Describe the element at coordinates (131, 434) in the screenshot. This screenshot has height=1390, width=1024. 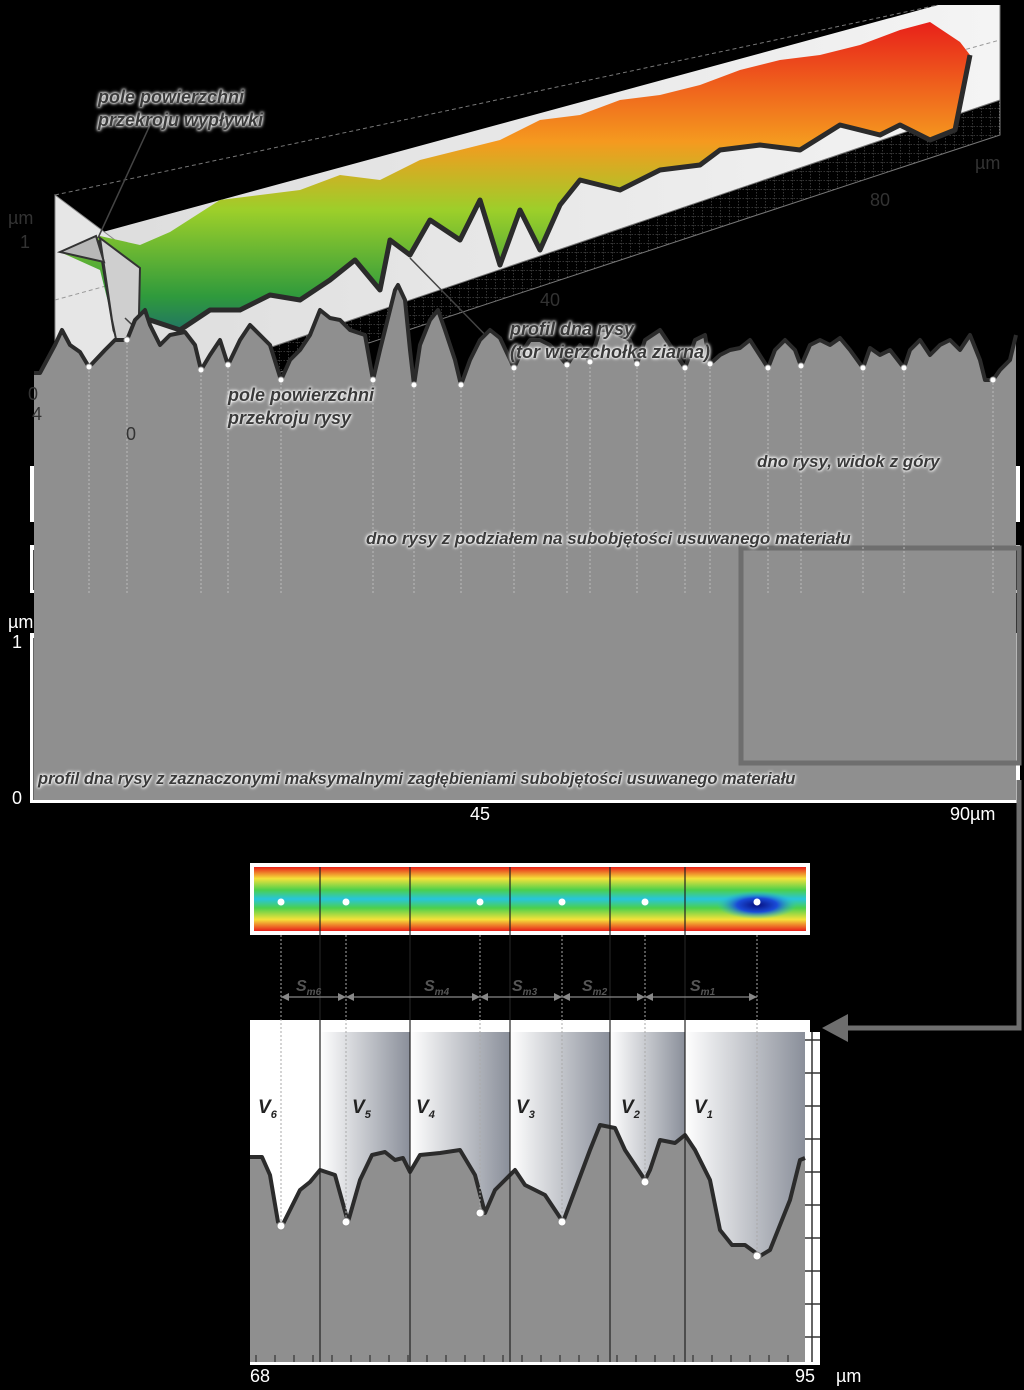
I see `y-tick-0: 0` at that location.